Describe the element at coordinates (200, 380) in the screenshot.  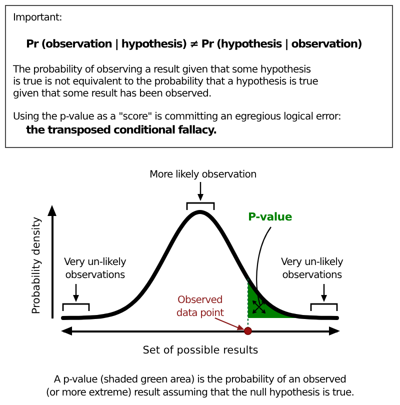
I see `text: A p-value (shaded green area) is the probability of an observed` at that location.